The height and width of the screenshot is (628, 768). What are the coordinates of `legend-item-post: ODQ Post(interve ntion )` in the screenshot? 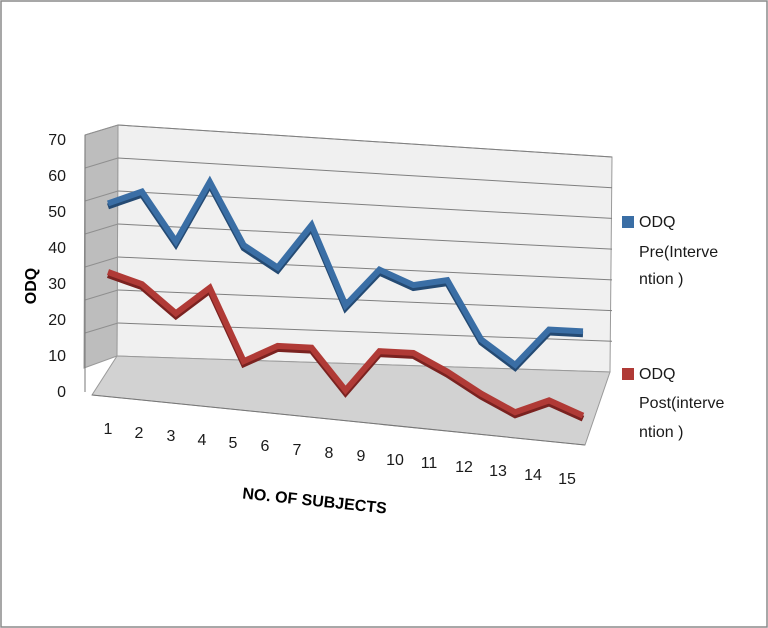 It's located at (673, 403).